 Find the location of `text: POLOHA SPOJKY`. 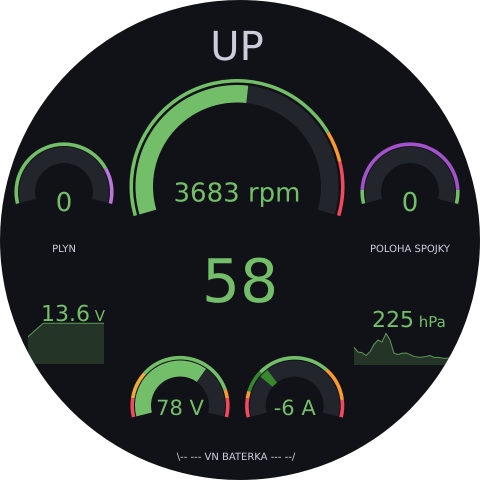

text: POLOHA SPOJKY is located at coordinates (410, 249).